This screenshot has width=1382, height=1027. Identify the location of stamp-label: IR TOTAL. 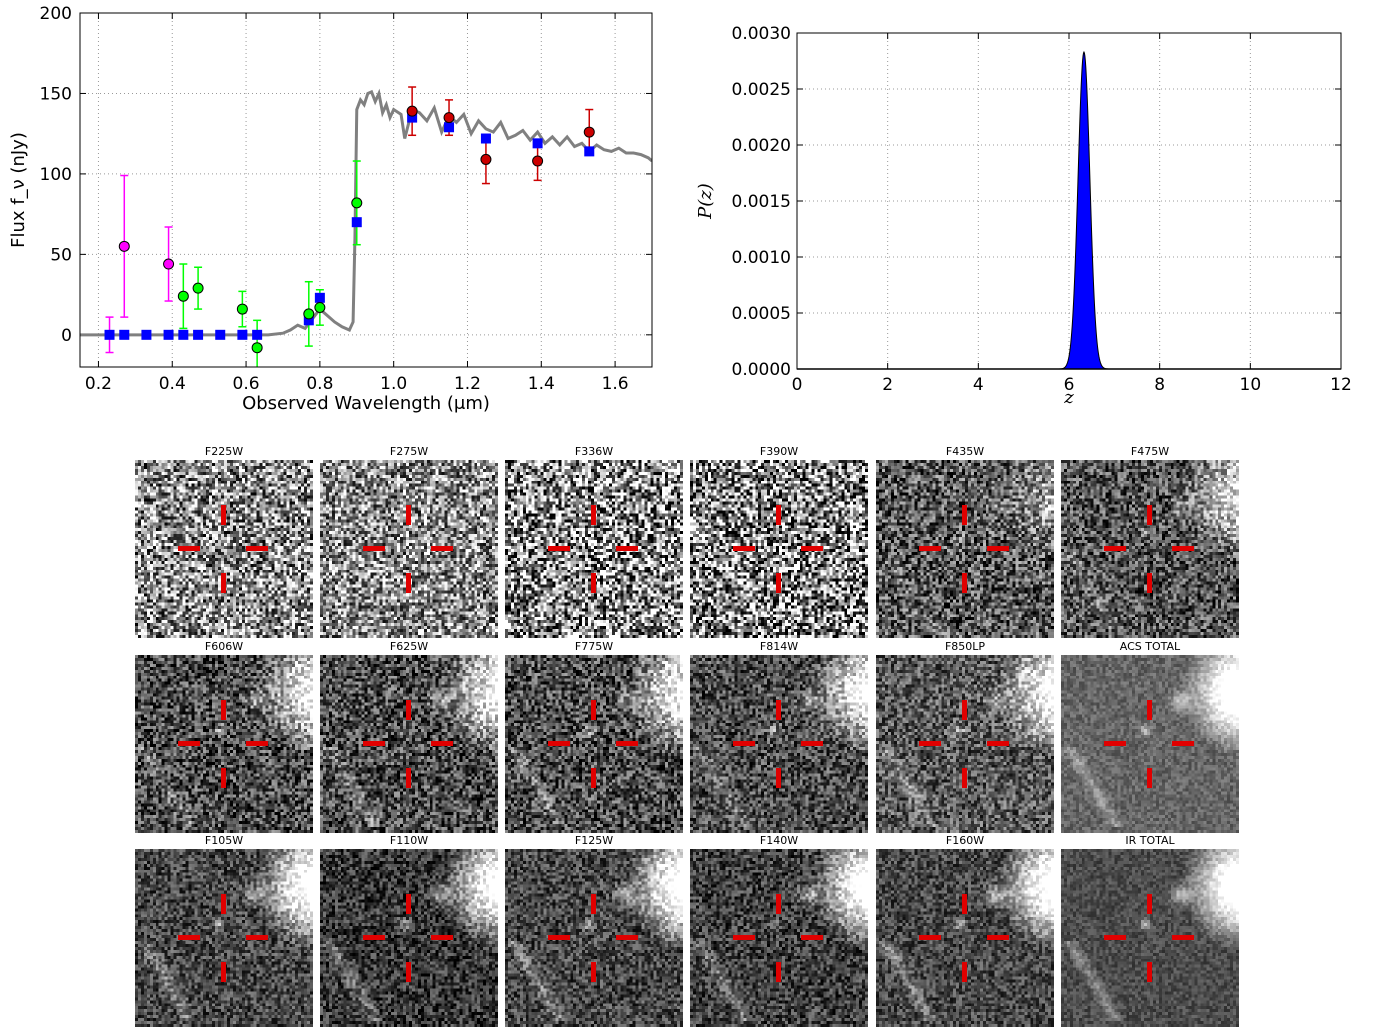
(1150, 840).